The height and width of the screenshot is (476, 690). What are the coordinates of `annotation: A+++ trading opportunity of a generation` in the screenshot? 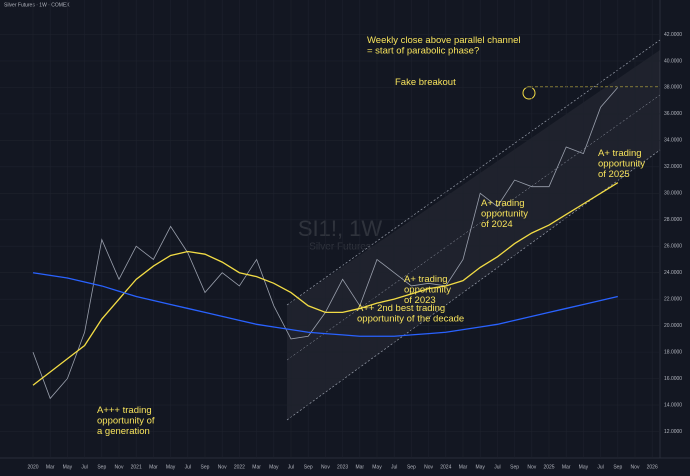 It's located at (126, 421).